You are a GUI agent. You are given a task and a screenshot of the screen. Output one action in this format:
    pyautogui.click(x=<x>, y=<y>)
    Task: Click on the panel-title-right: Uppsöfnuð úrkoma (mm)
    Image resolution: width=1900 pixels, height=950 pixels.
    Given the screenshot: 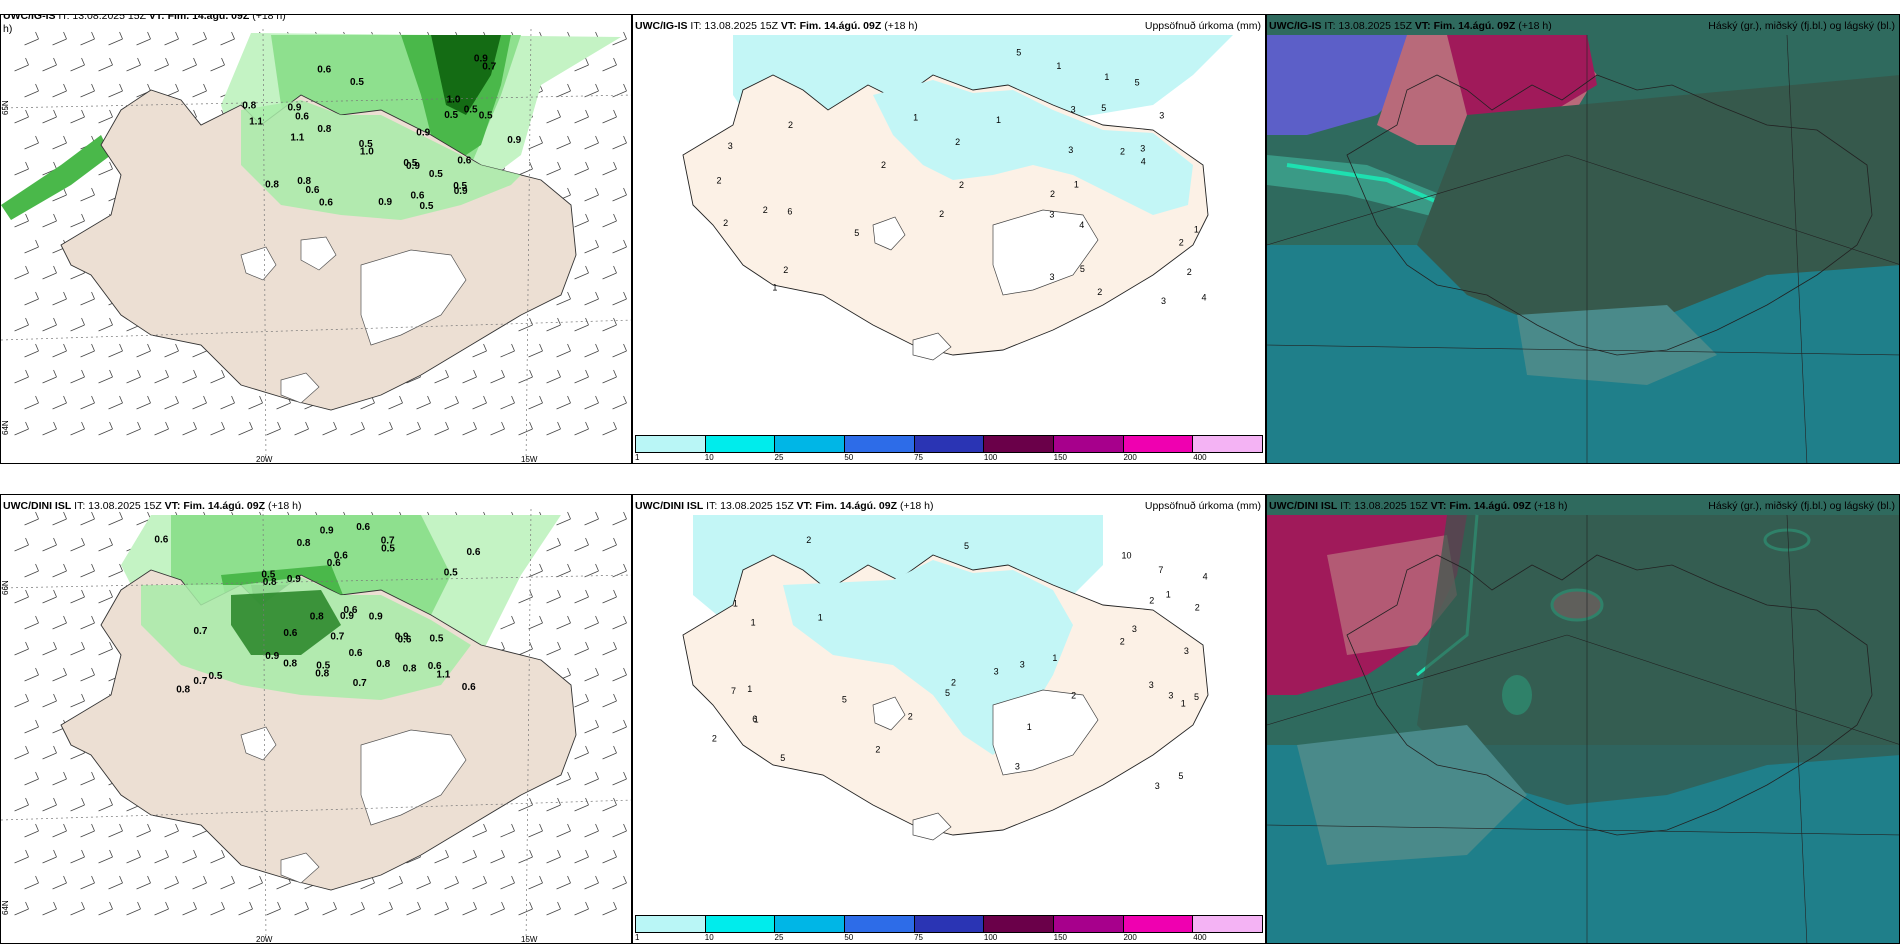 What is the action you would take?
    pyautogui.click(x=1202, y=26)
    